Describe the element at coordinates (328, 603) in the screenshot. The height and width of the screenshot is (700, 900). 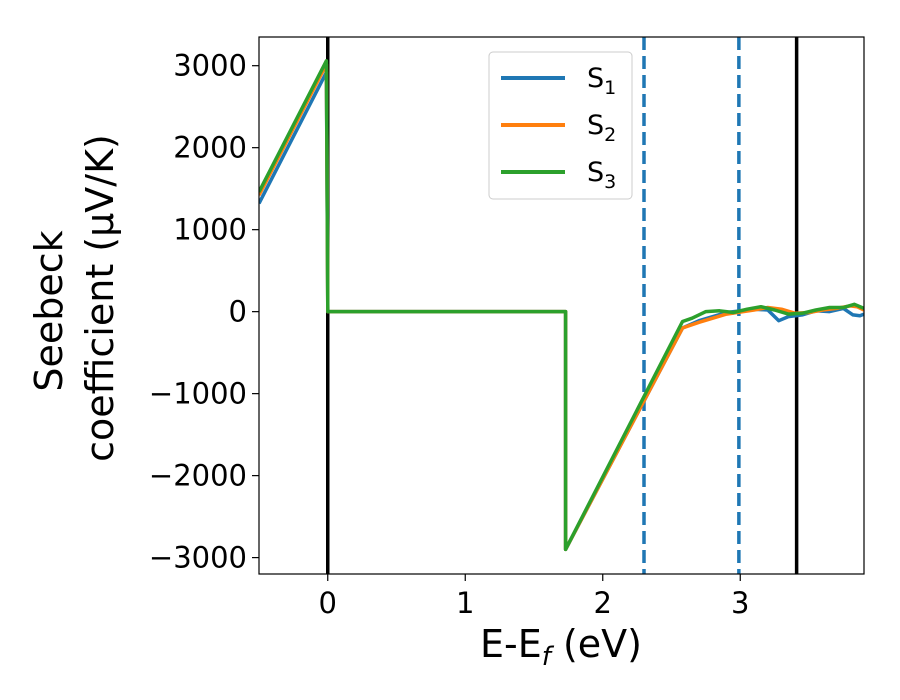
I see `x-tick-label: 0` at that location.